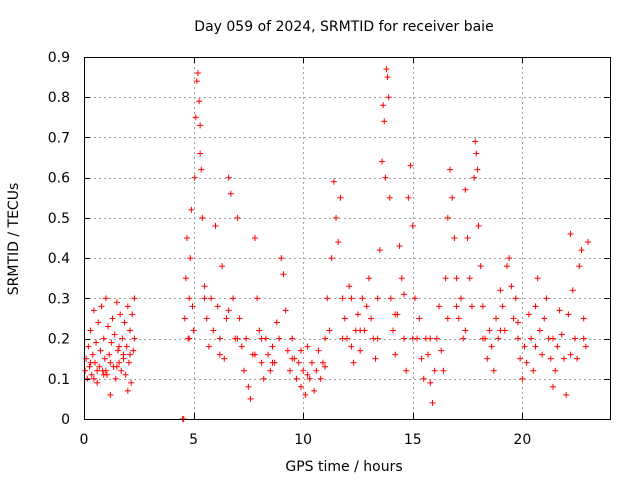  Describe the element at coordinates (59, 340) in the screenshot. I see `y-tick-label: 0.2` at that location.